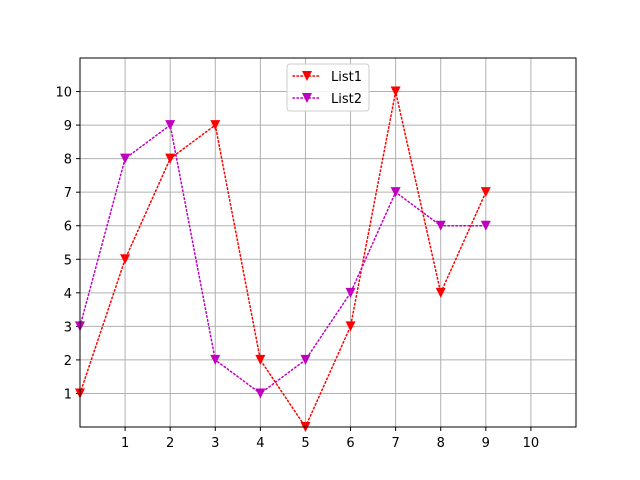 The width and height of the screenshot is (640, 480). I want to click on legend-item-list2: List2, so click(327, 99).